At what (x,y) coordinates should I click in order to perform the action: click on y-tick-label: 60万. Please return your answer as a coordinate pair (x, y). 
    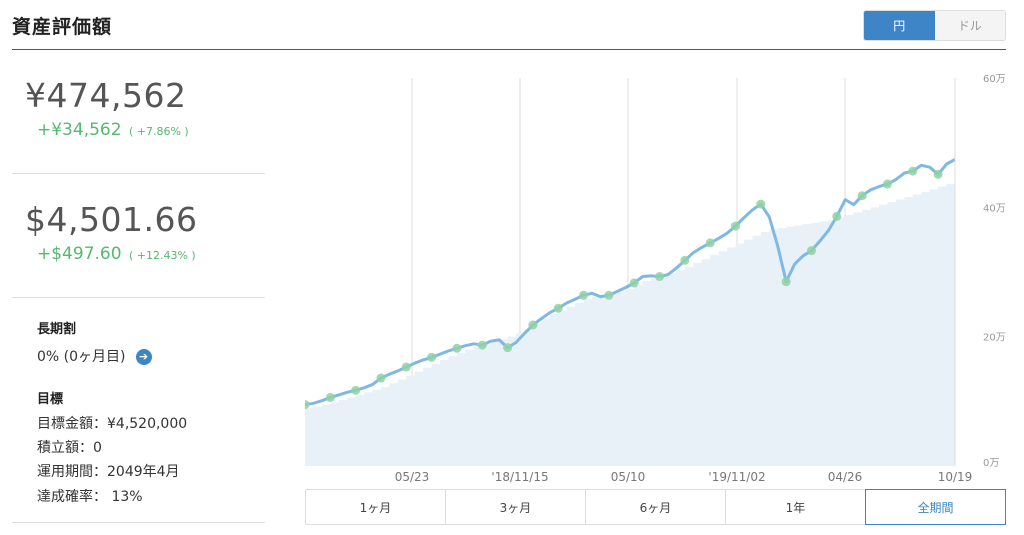
    Looking at the image, I should click on (994, 79).